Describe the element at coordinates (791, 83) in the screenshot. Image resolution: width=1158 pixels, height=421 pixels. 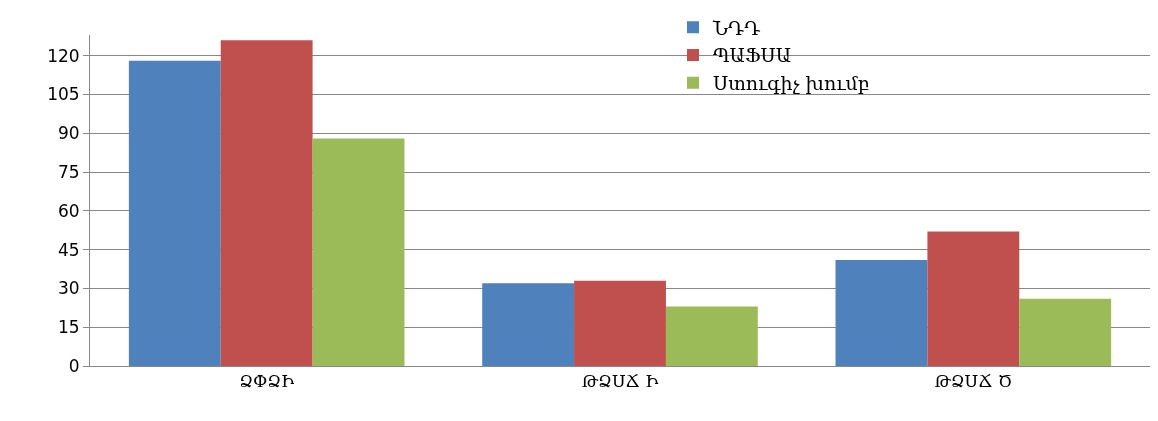
I see `legend-label: Ստուգիչ խումբ` at that location.